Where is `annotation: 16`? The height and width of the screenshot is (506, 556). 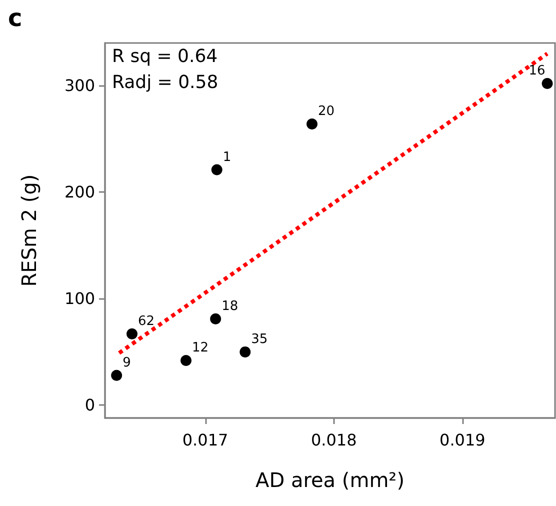
annotation: 16 is located at coordinates (537, 70).